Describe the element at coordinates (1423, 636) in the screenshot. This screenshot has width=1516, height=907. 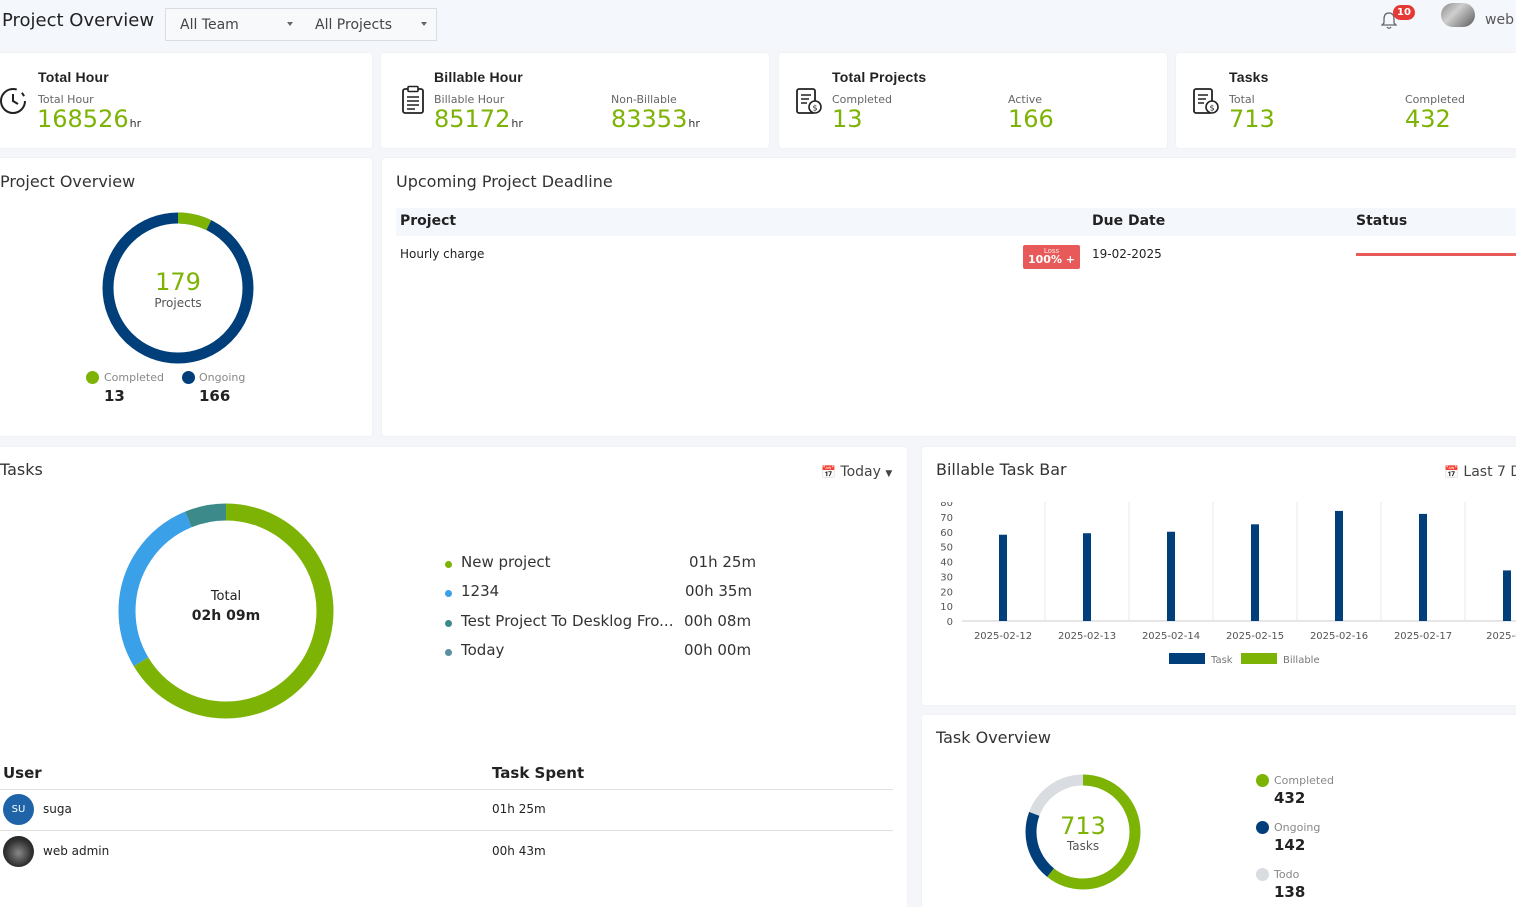
I see `x-tick-label: 2025-02-17` at that location.